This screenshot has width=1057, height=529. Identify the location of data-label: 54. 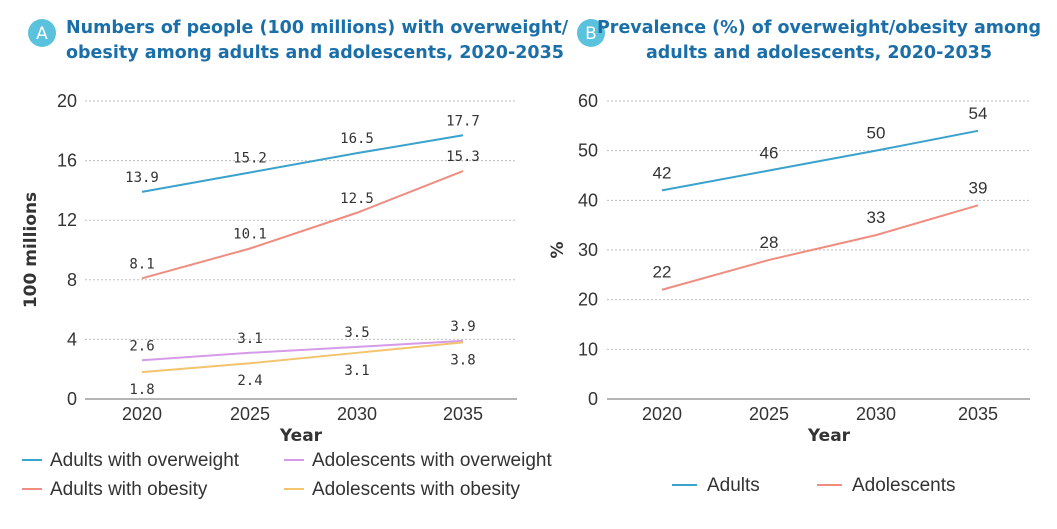
(978, 113).